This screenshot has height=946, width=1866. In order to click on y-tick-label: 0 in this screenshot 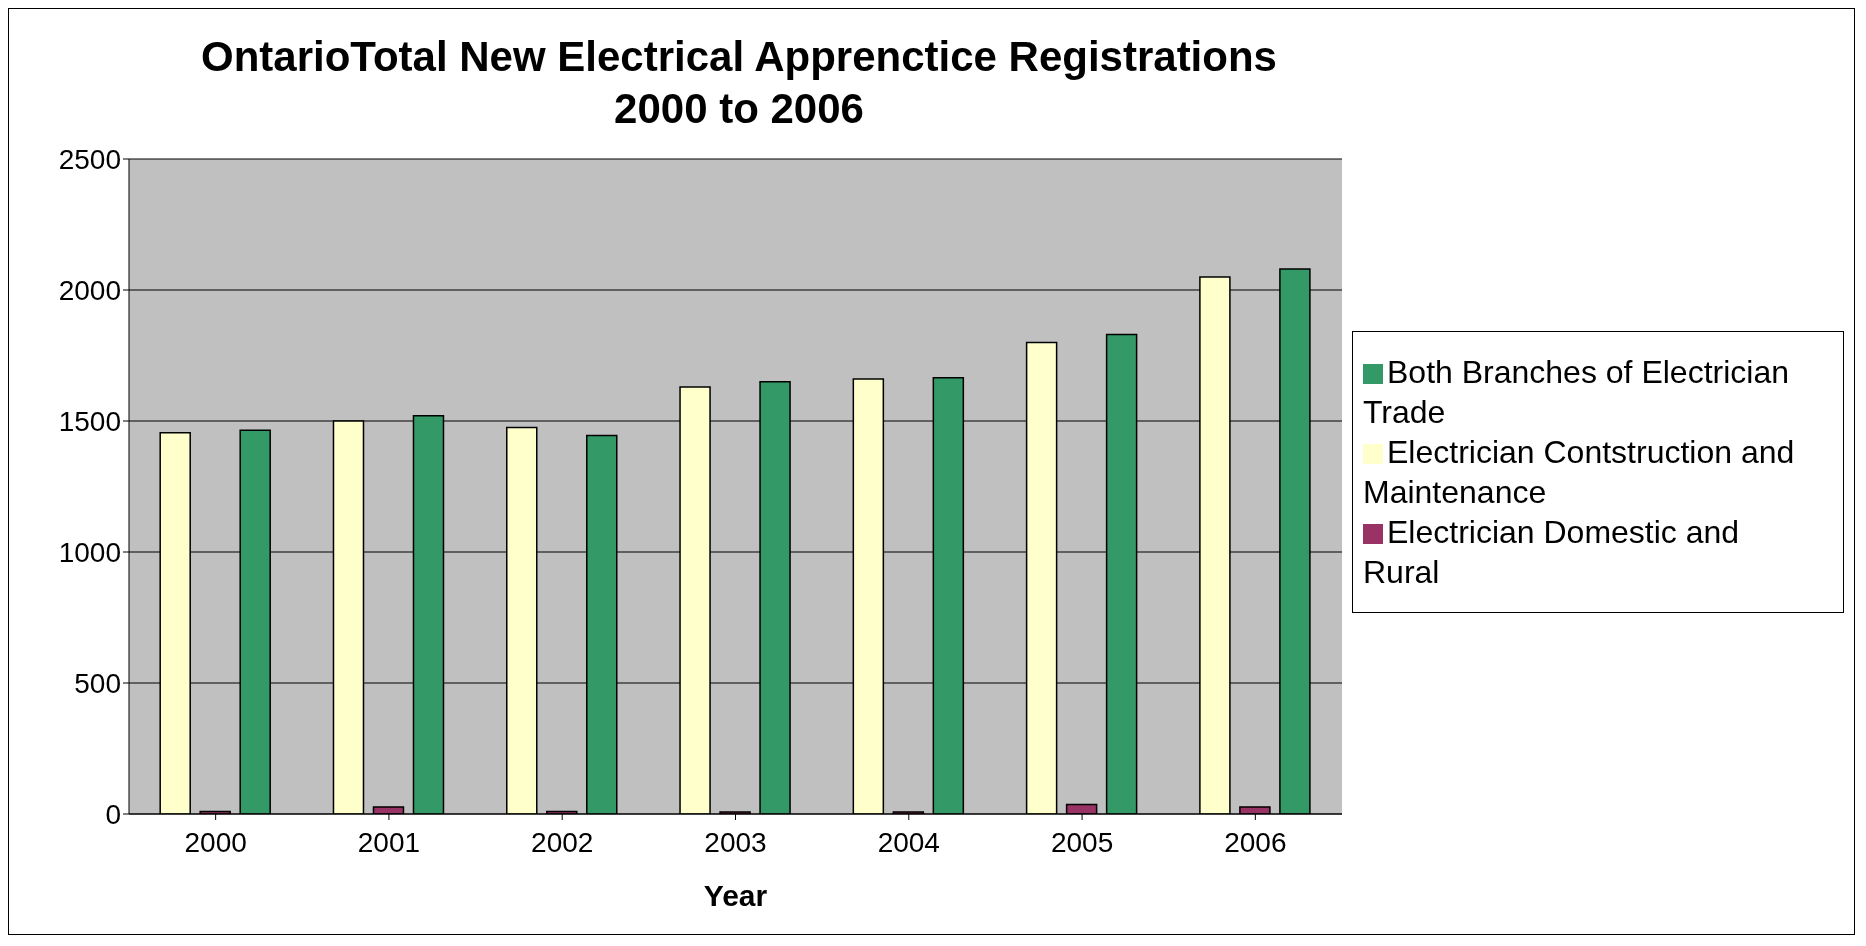, I will do `click(113, 814)`.